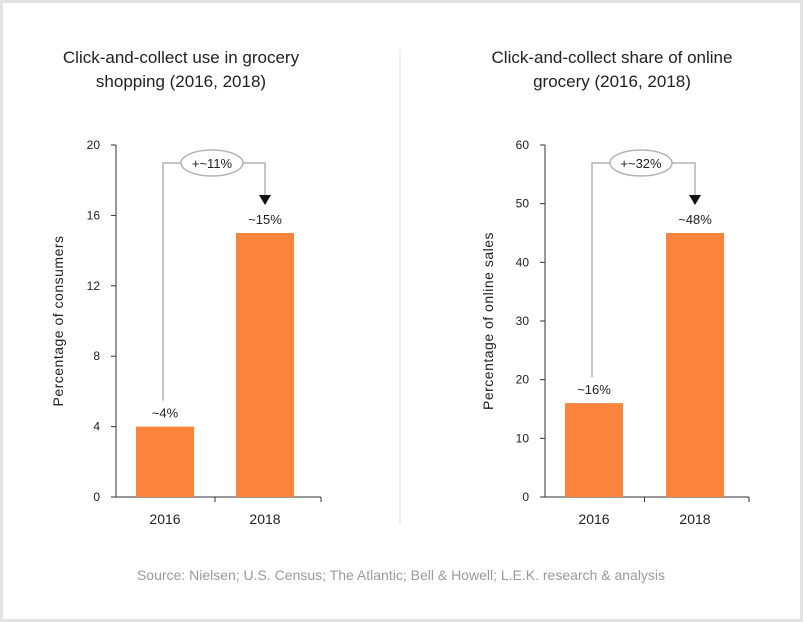 This screenshot has width=803, height=622. What do you see at coordinates (695, 219) in the screenshot?
I see `bar-data-label: ~48%` at bounding box center [695, 219].